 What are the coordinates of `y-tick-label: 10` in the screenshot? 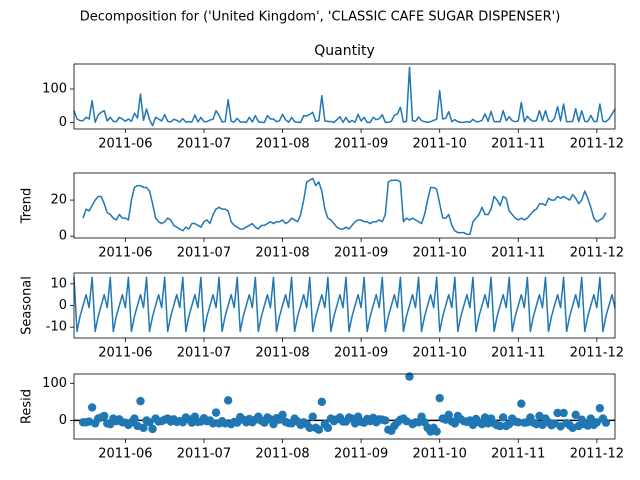 It's located at (58, 283).